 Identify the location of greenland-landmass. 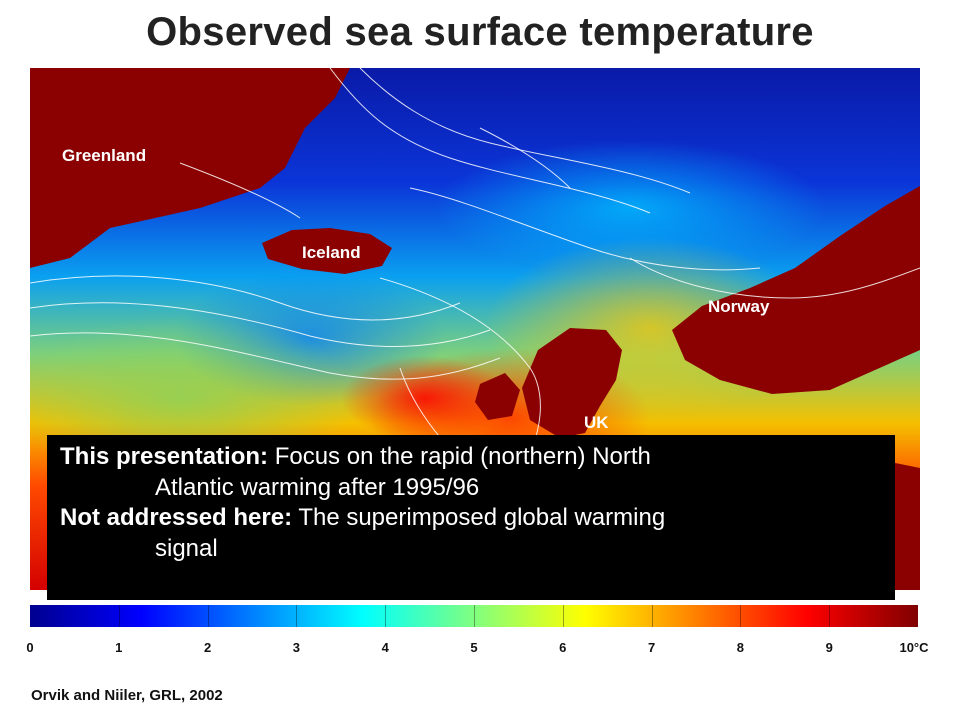
(190, 168).